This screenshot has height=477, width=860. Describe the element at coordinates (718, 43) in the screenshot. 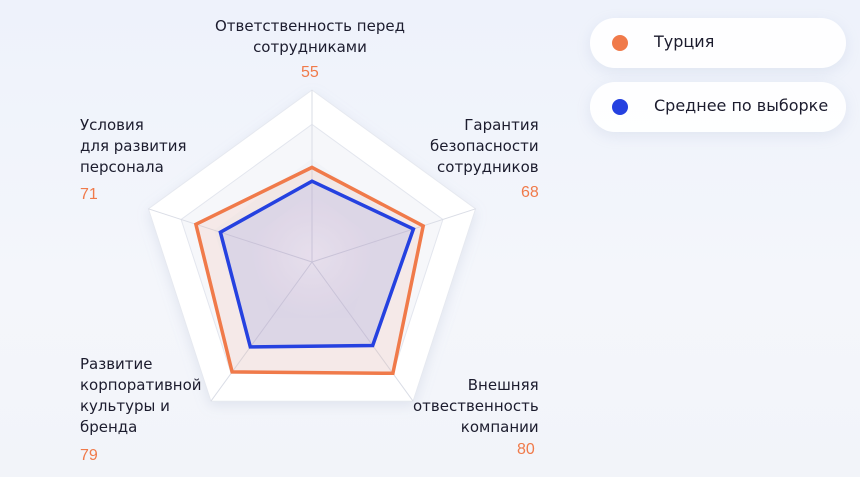

I see `legend-item-turkey: Турция` at that location.